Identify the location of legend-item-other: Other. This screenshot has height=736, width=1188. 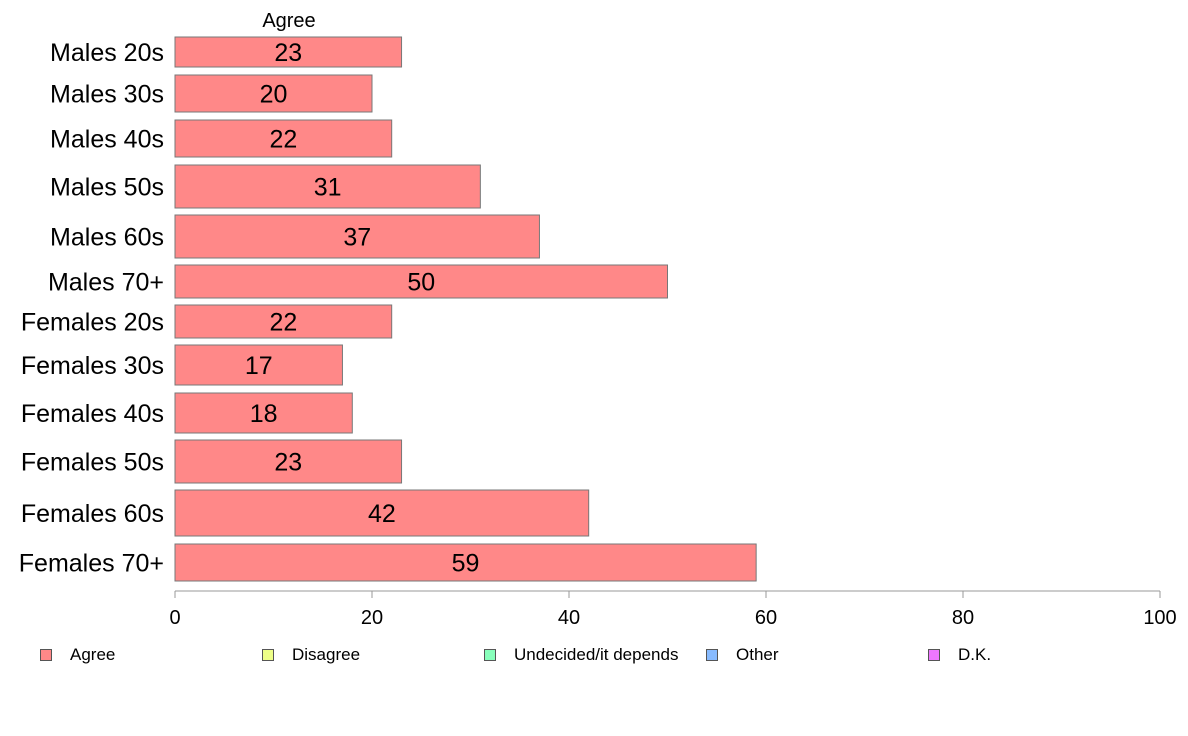
(742, 655).